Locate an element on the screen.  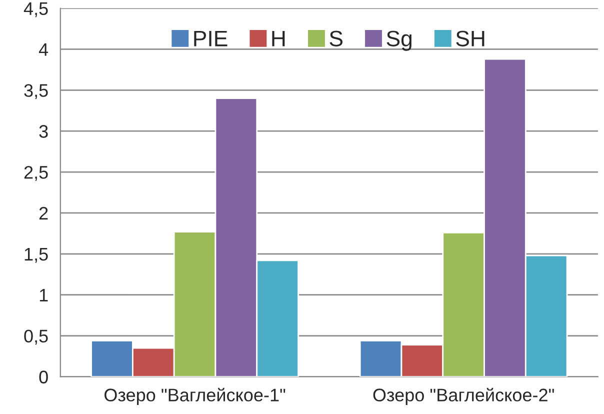
y-tick-label: 3,5 is located at coordinates (36, 92).